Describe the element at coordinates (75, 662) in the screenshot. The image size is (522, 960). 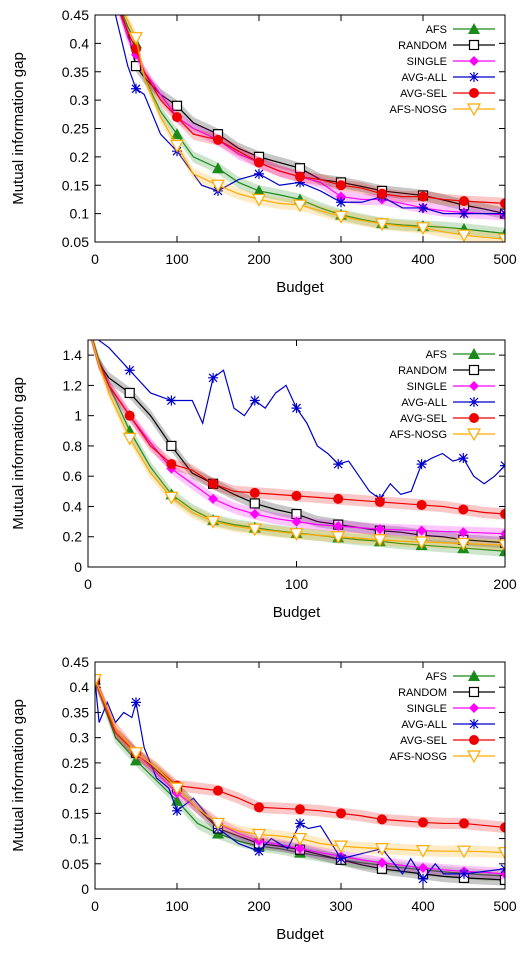
I see `y-tick-label: 0.45` at that location.